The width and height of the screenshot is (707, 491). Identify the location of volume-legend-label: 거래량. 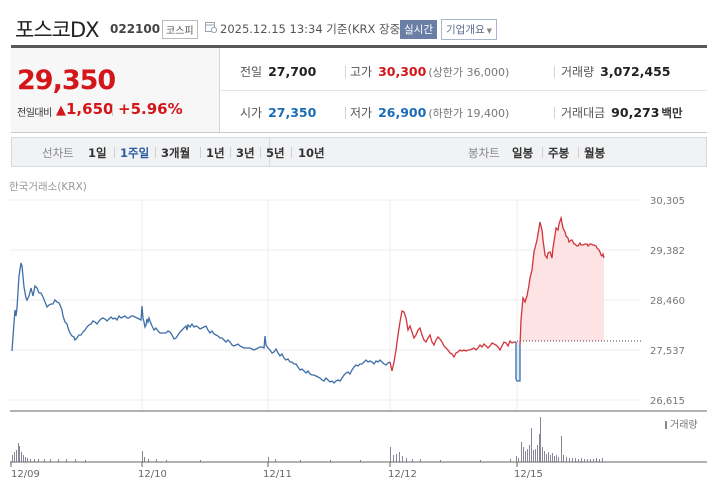
(684, 425).